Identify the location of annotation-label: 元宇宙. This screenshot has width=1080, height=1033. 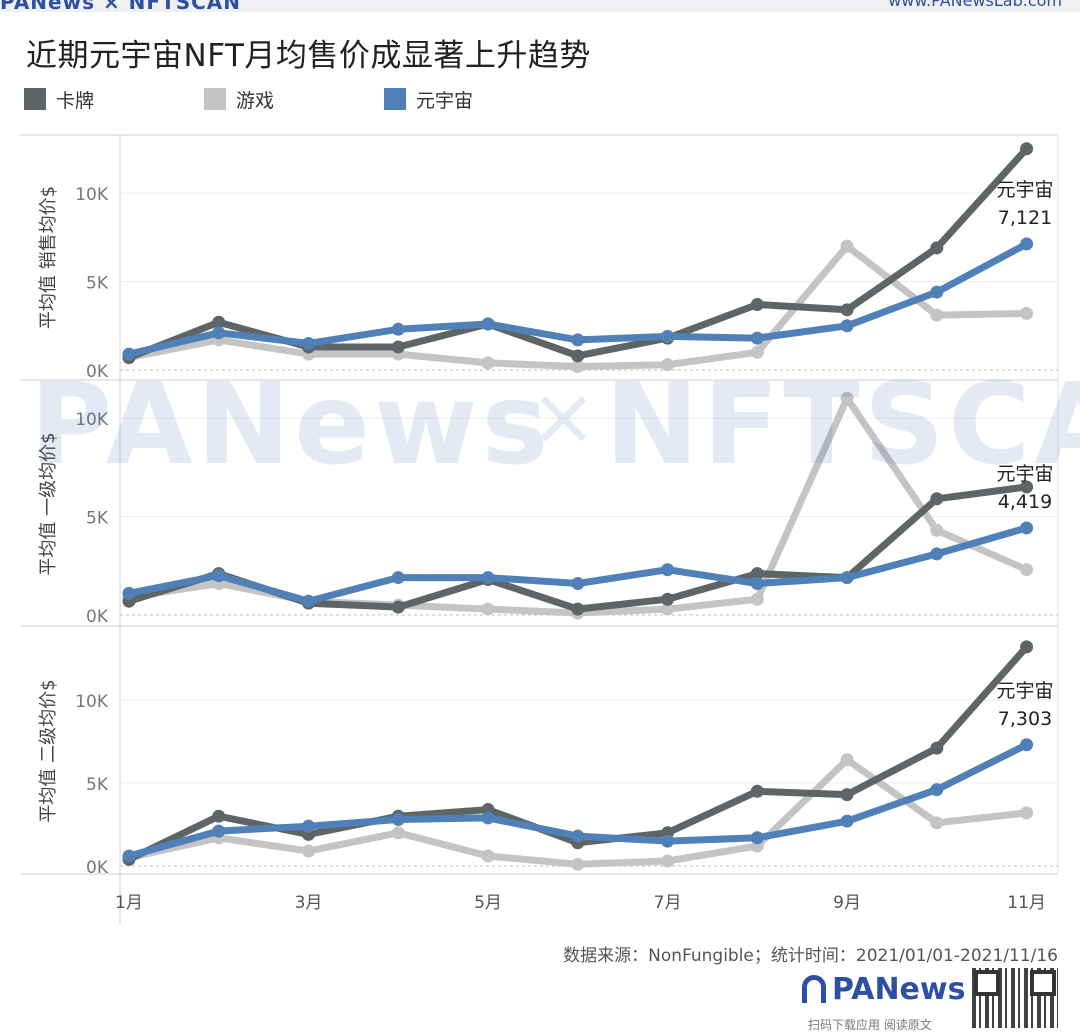
(1024, 190).